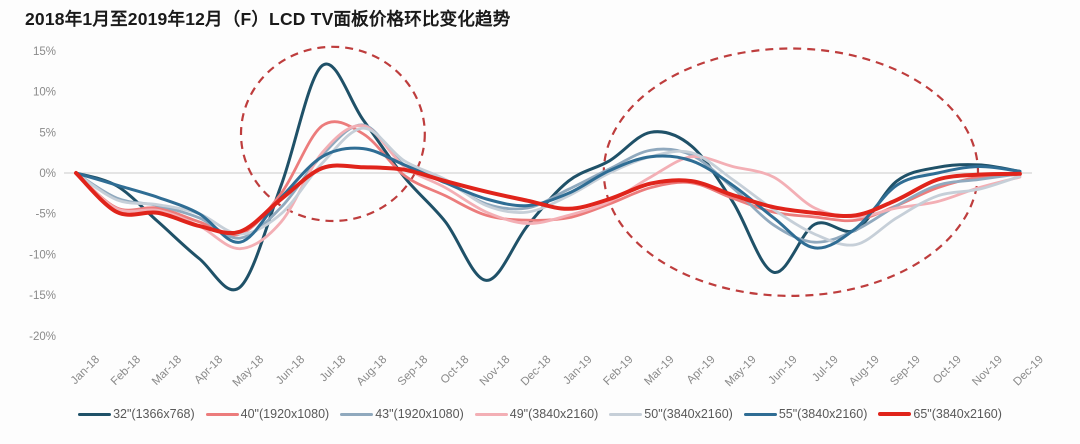 Image resolution: width=1080 pixels, height=444 pixels. I want to click on legend-item: 43"(1920x1080), so click(402, 414).